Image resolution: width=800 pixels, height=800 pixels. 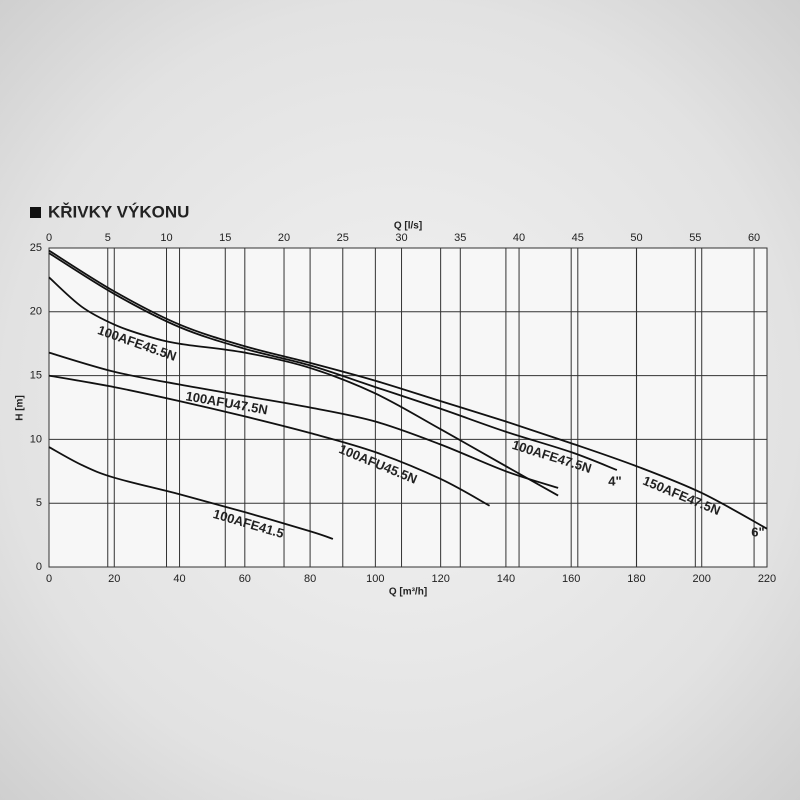 I want to click on x2-tick-label: 5, so click(x=108, y=238).